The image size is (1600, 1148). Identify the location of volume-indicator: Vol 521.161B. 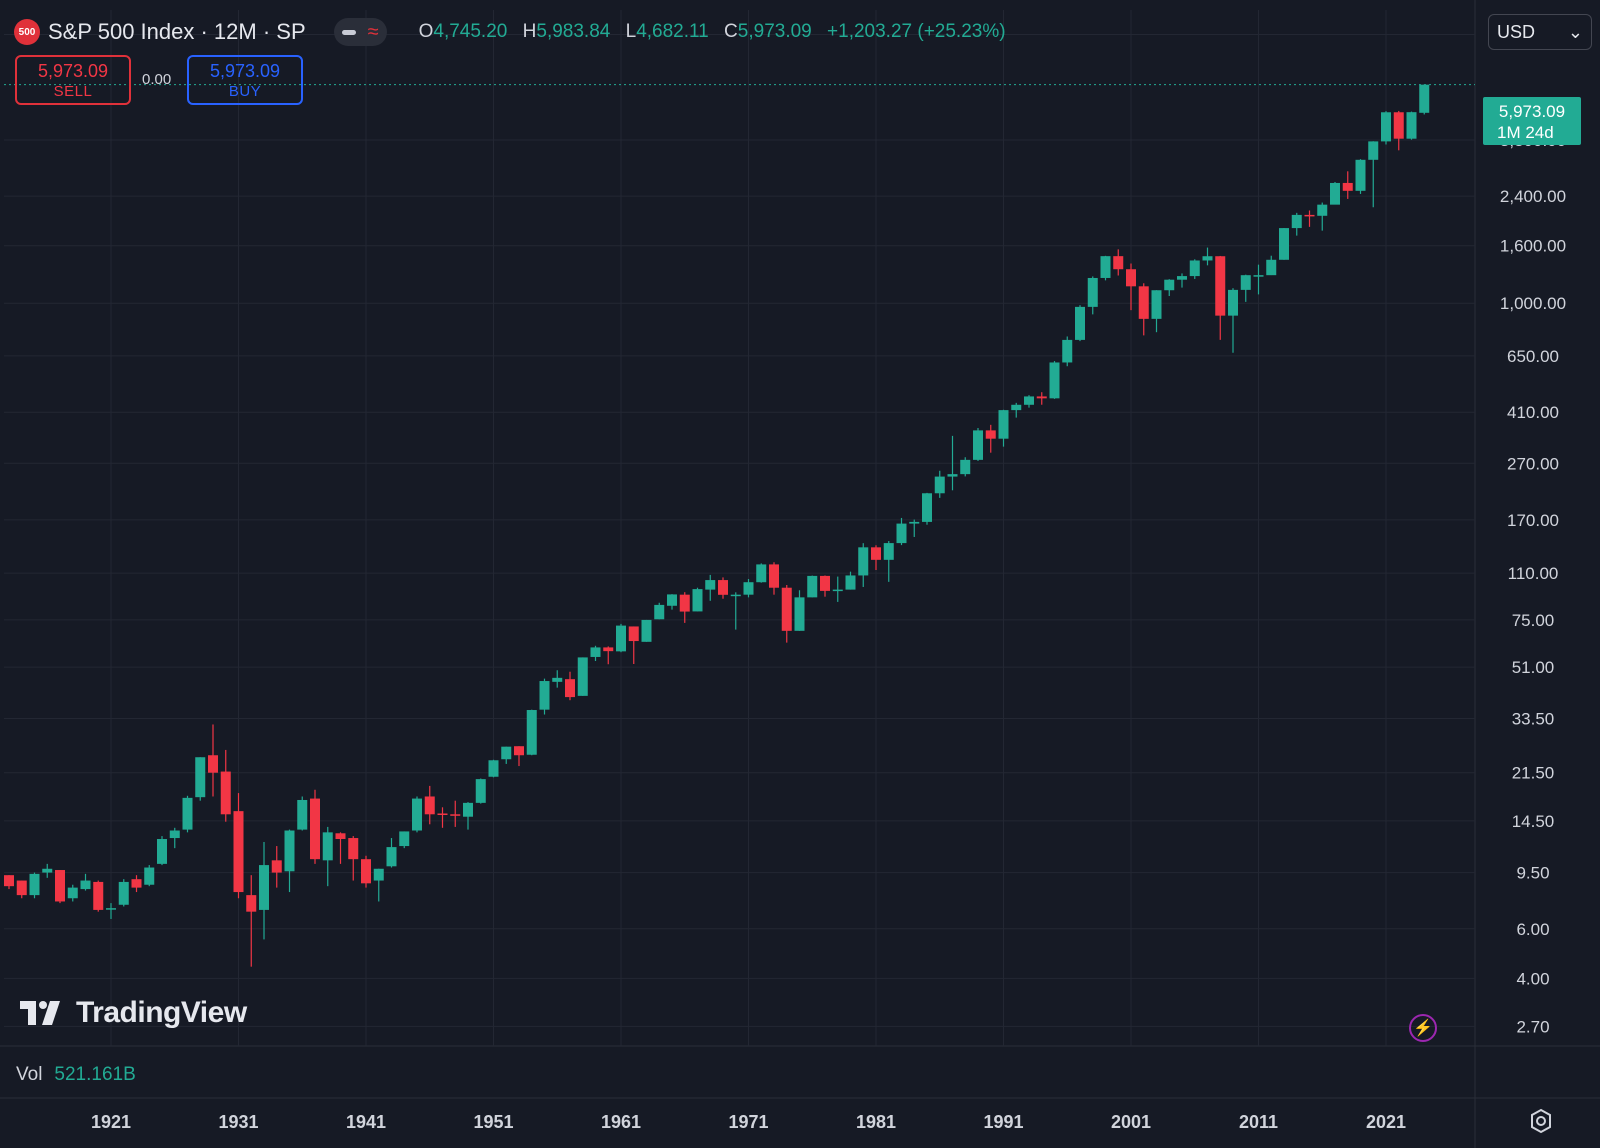
(76, 1075).